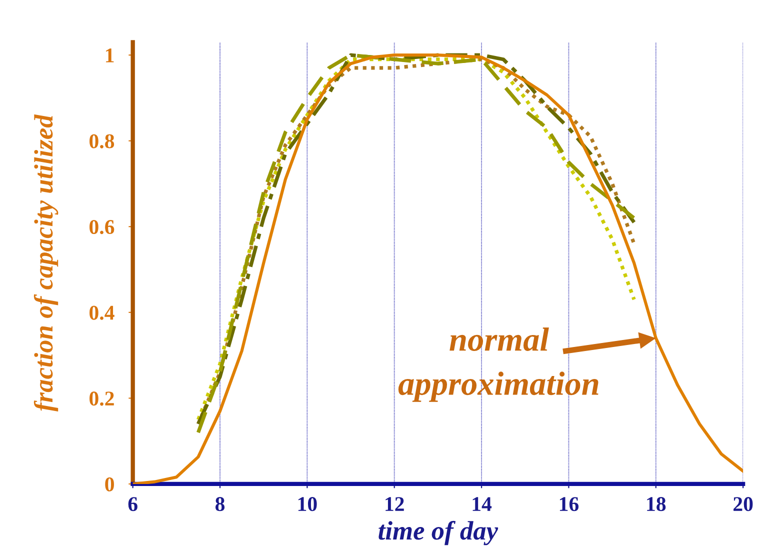 The height and width of the screenshot is (555, 759). Describe the element at coordinates (220, 504) in the screenshot. I see `x-tick-label: 8` at that location.